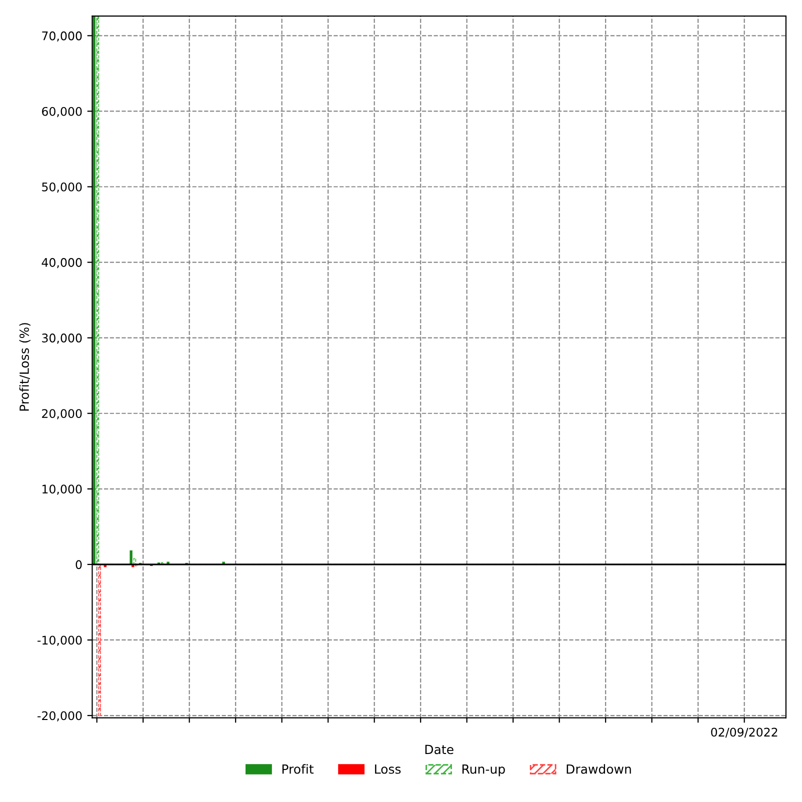  What do you see at coordinates (79, 565) in the screenshot?
I see `y-tick-label: 0` at bounding box center [79, 565].